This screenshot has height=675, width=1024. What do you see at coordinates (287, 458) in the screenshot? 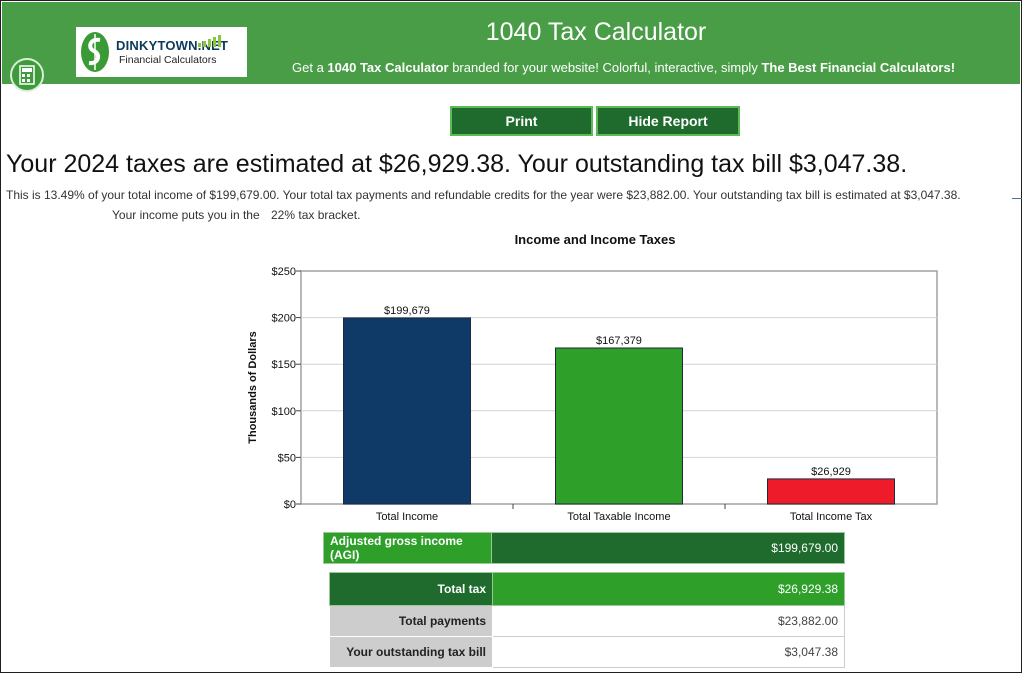
I see `y-tick-label: $50` at bounding box center [287, 458].